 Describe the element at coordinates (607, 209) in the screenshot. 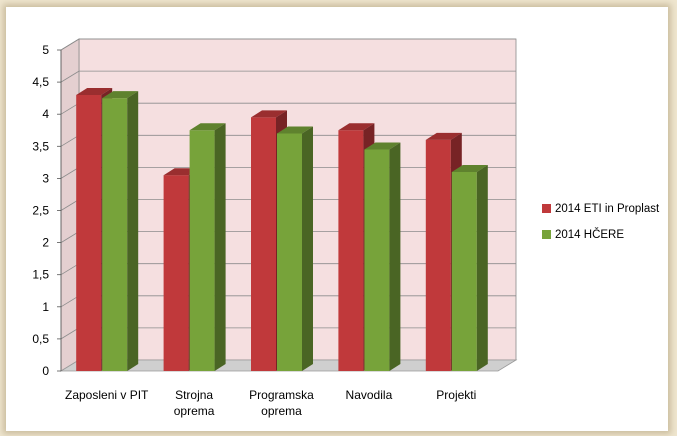

I see `legend-label: 2014 ETI in Proplast` at that location.